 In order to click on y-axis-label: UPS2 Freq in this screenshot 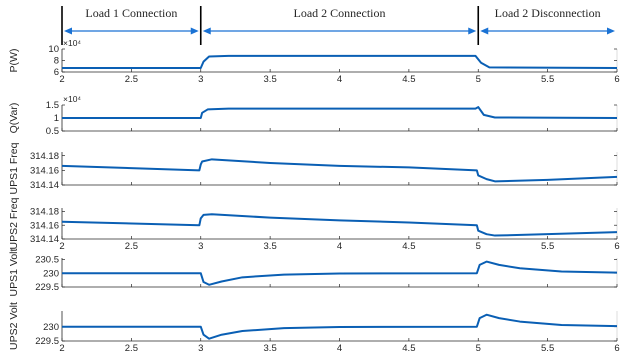, I will do `click(14, 223)`.